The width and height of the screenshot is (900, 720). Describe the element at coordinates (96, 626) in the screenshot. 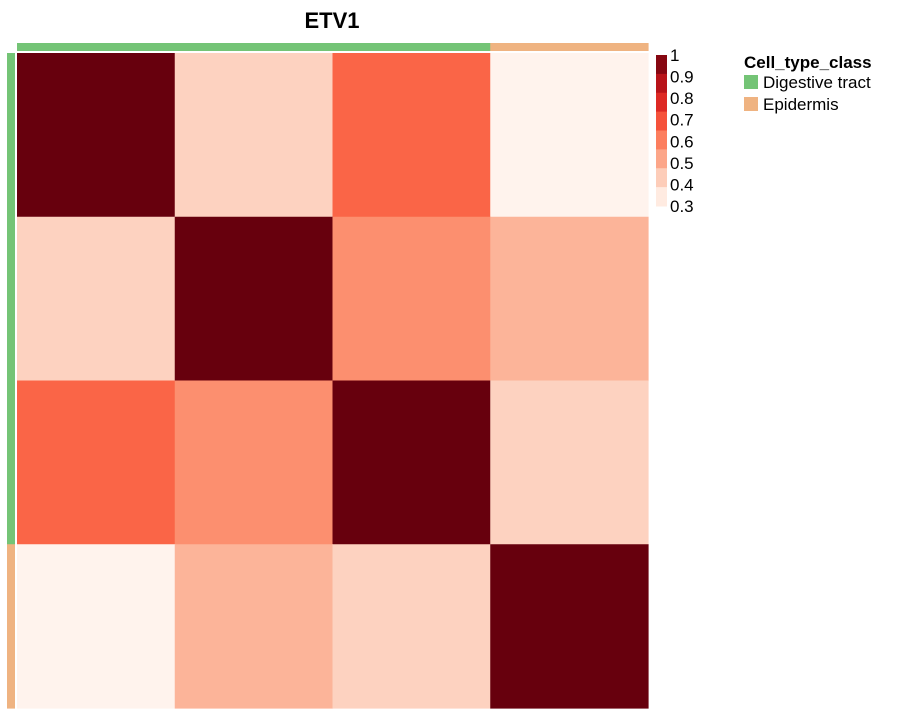

I see `heatmap-cell-r4-c1` at that location.